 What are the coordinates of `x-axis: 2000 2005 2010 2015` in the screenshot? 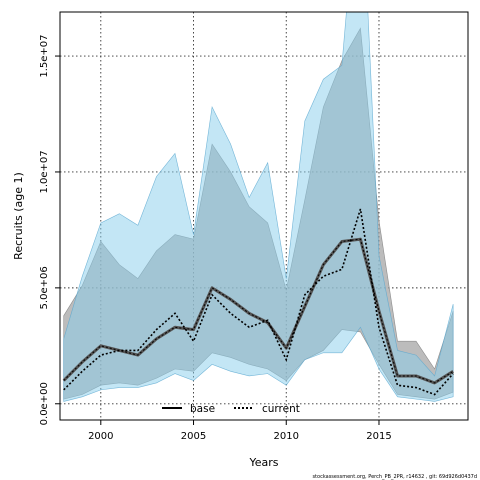 It's located at (240, 431).